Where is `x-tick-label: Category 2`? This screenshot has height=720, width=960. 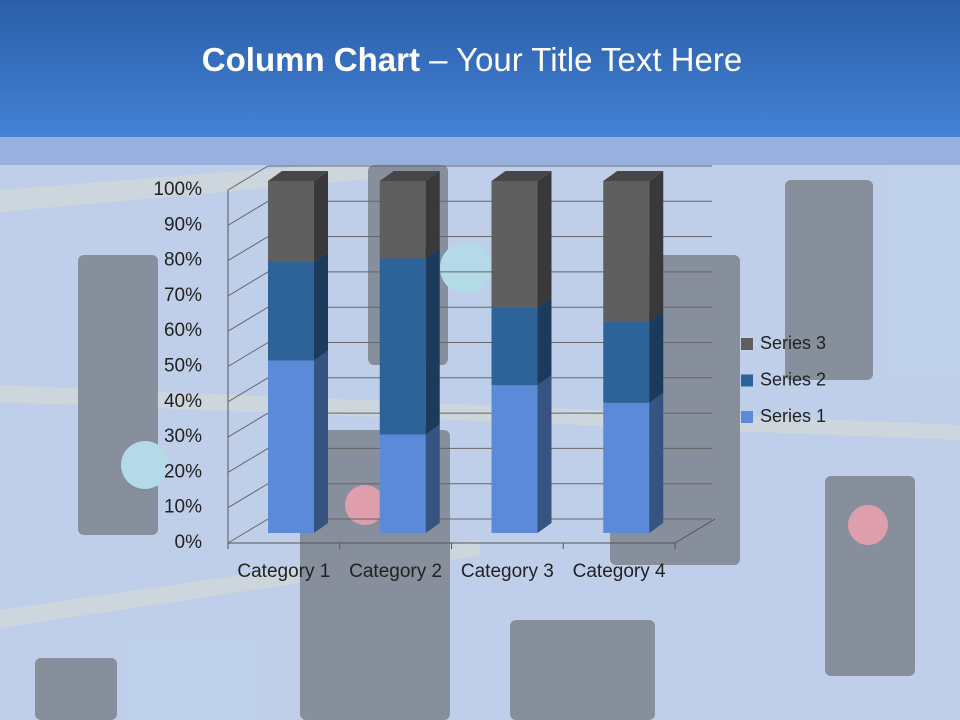
x-tick-label: Category 2 is located at coordinates (396, 571).